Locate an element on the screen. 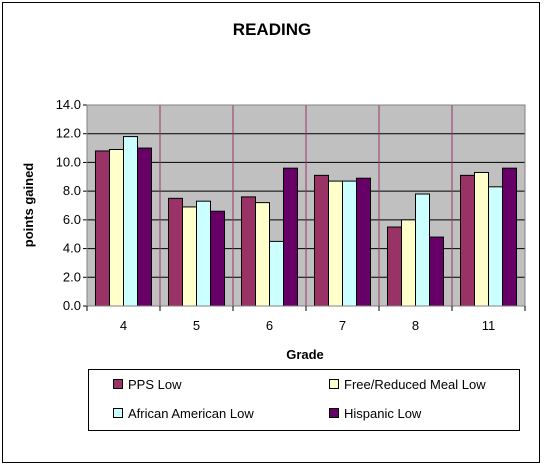 The width and height of the screenshot is (544, 467). y-axis-title: points gained is located at coordinates (28, 205).